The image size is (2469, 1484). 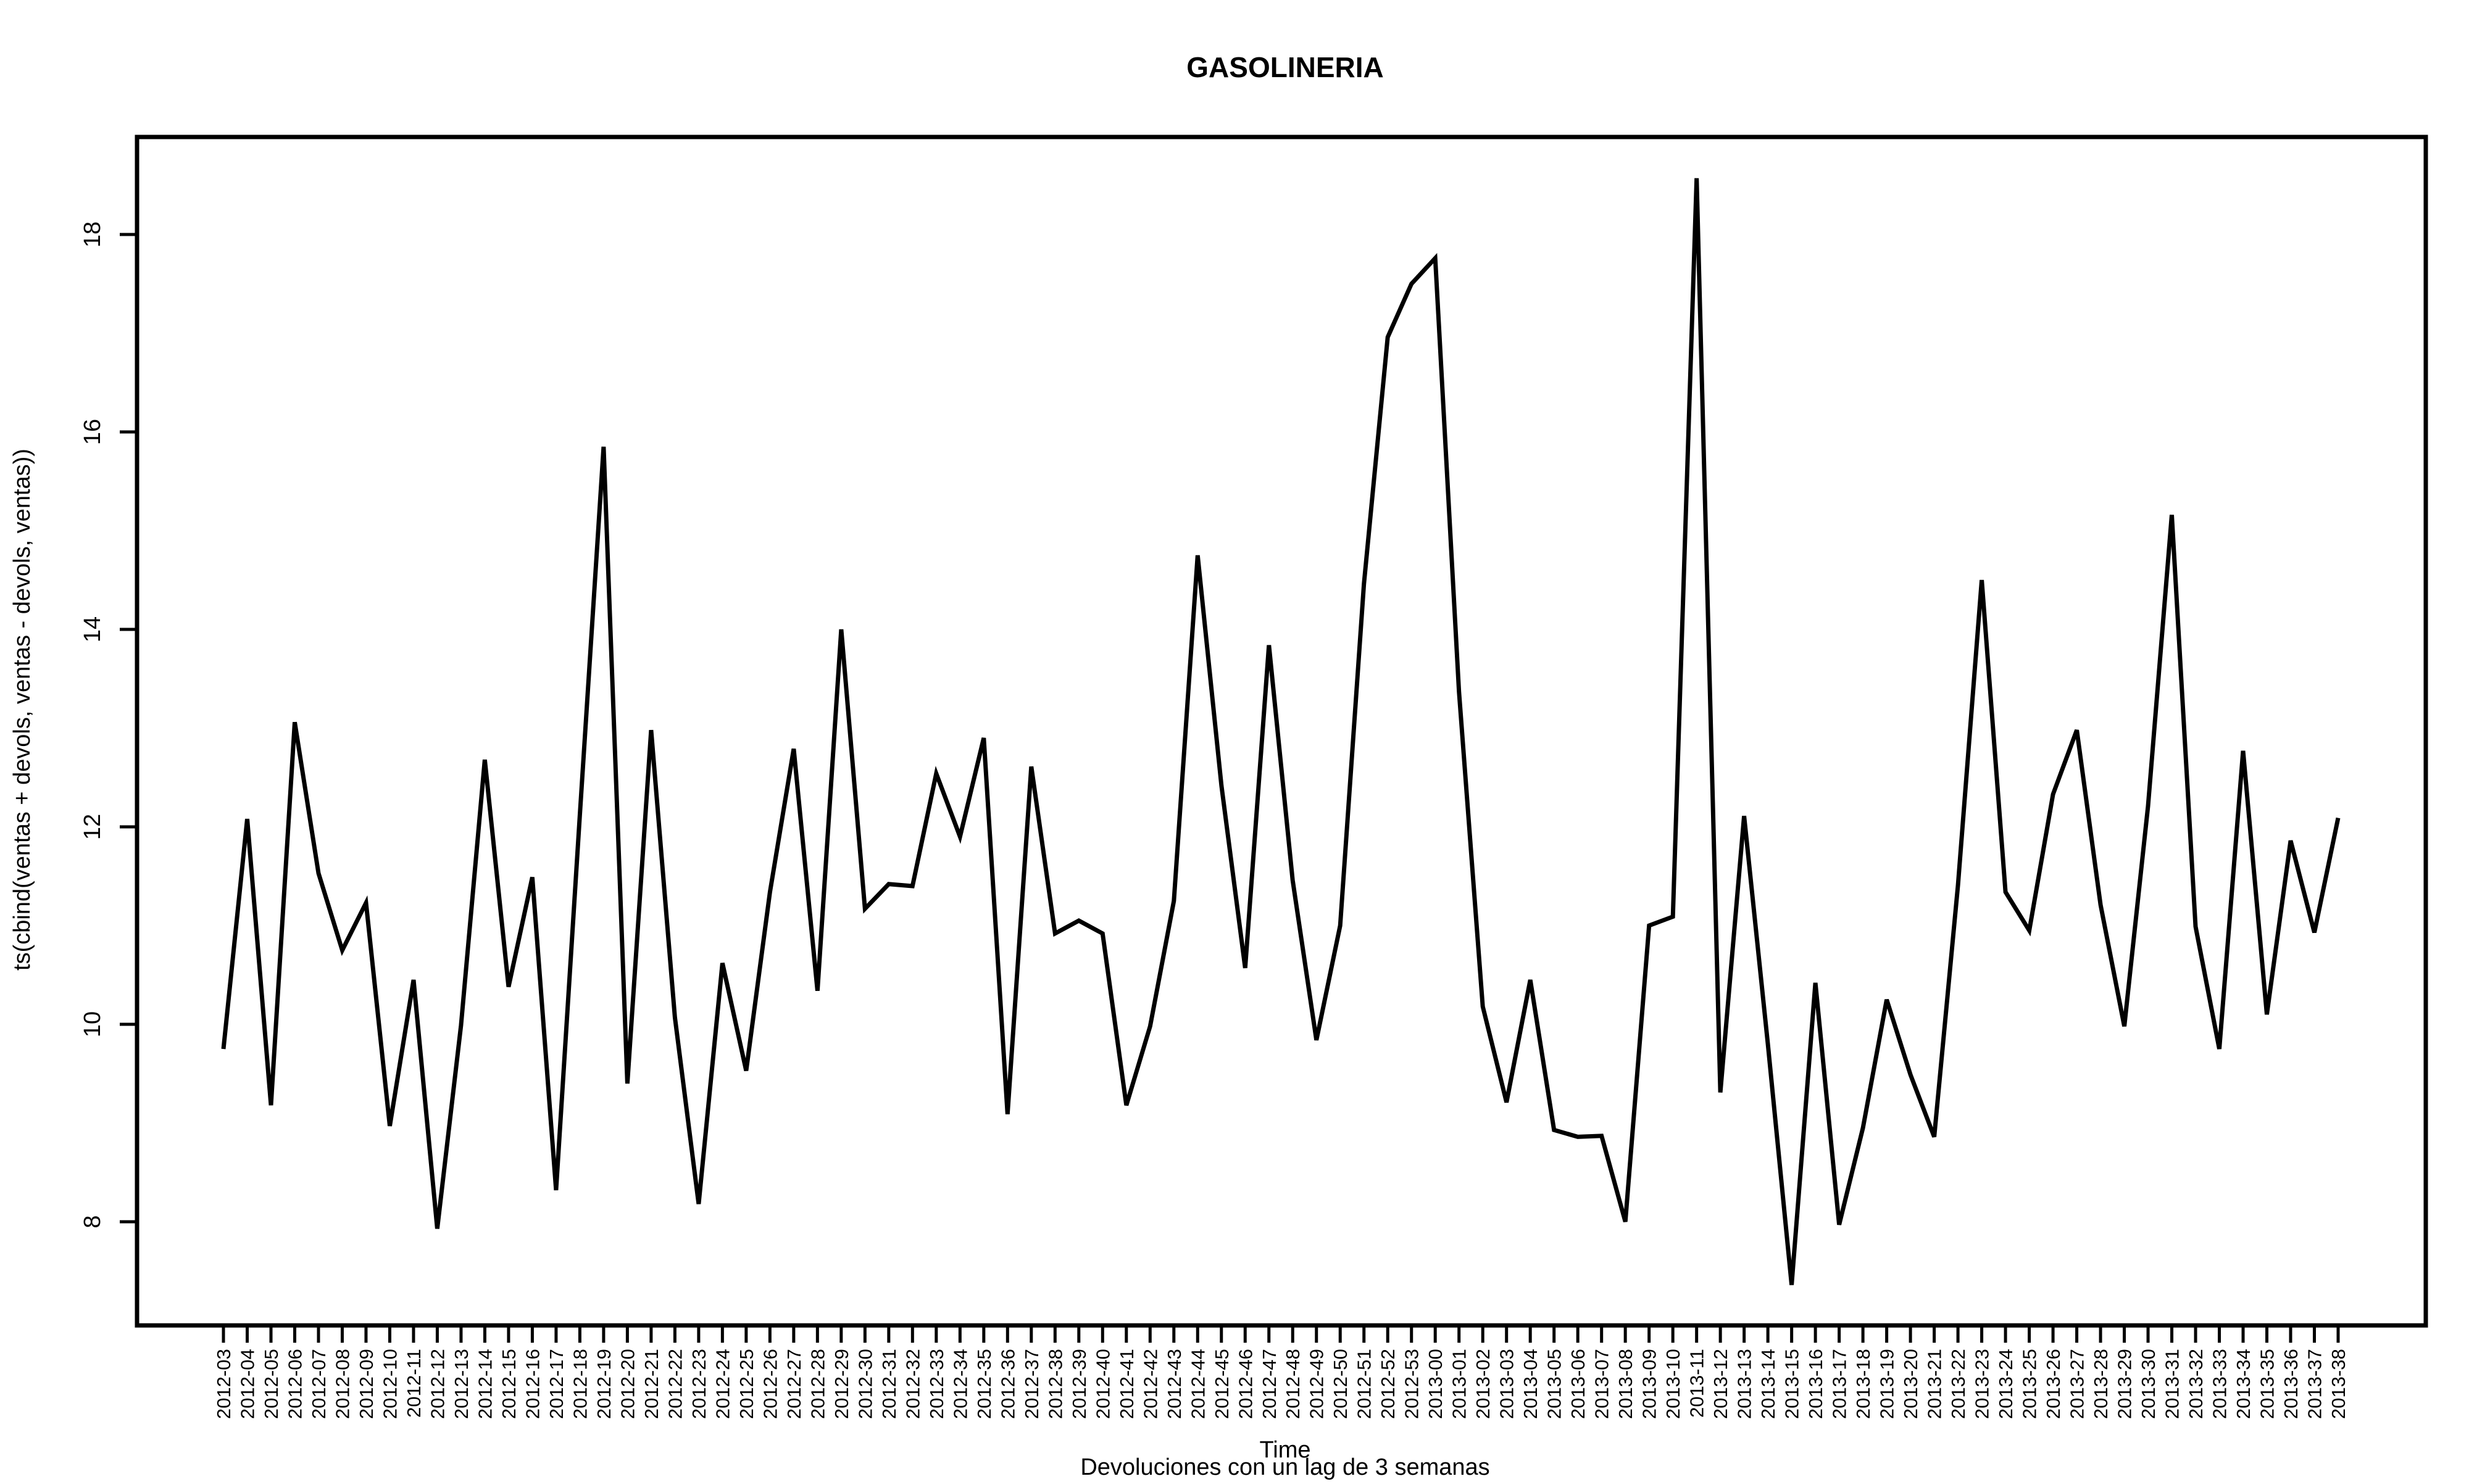 I want to click on y-axis: 8 10 12 14 16 18, so click(x=108, y=725).